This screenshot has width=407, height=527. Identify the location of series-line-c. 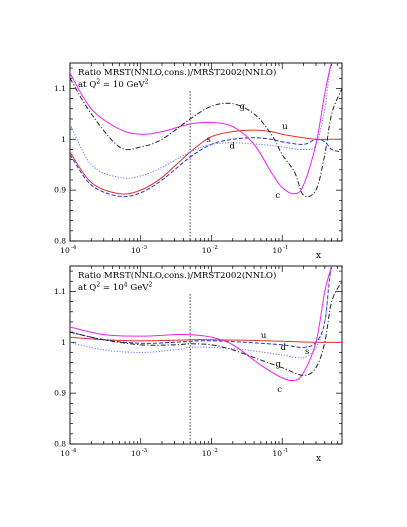
(201, 324).